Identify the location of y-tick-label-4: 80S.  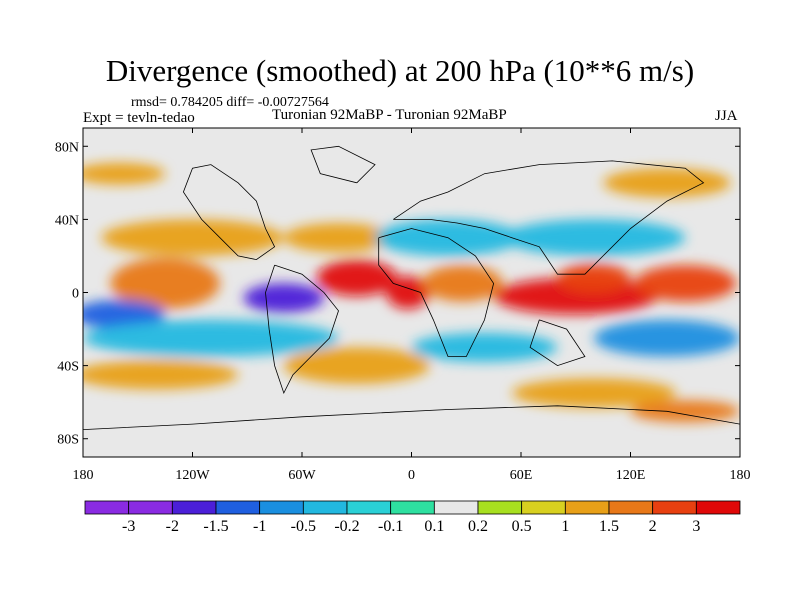
(68, 440).